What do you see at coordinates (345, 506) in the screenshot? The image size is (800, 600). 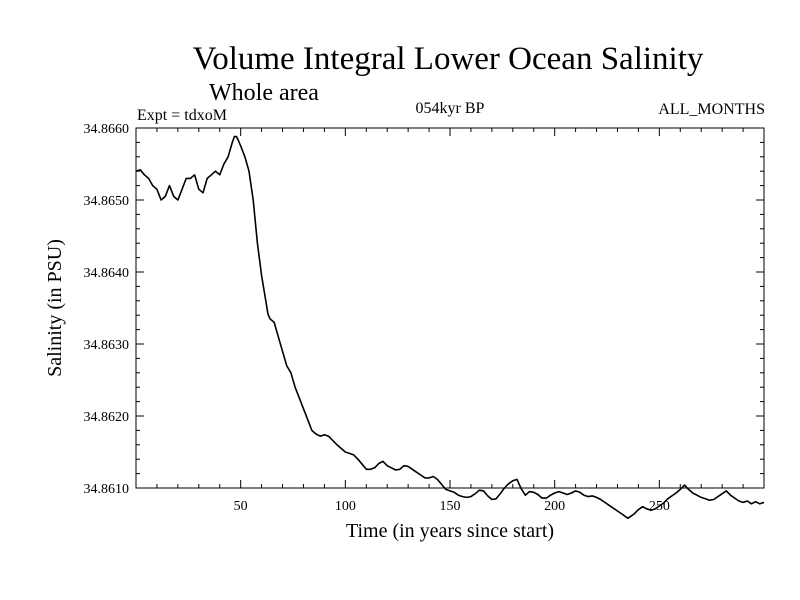 I see `x-tick-label: 100` at bounding box center [345, 506].